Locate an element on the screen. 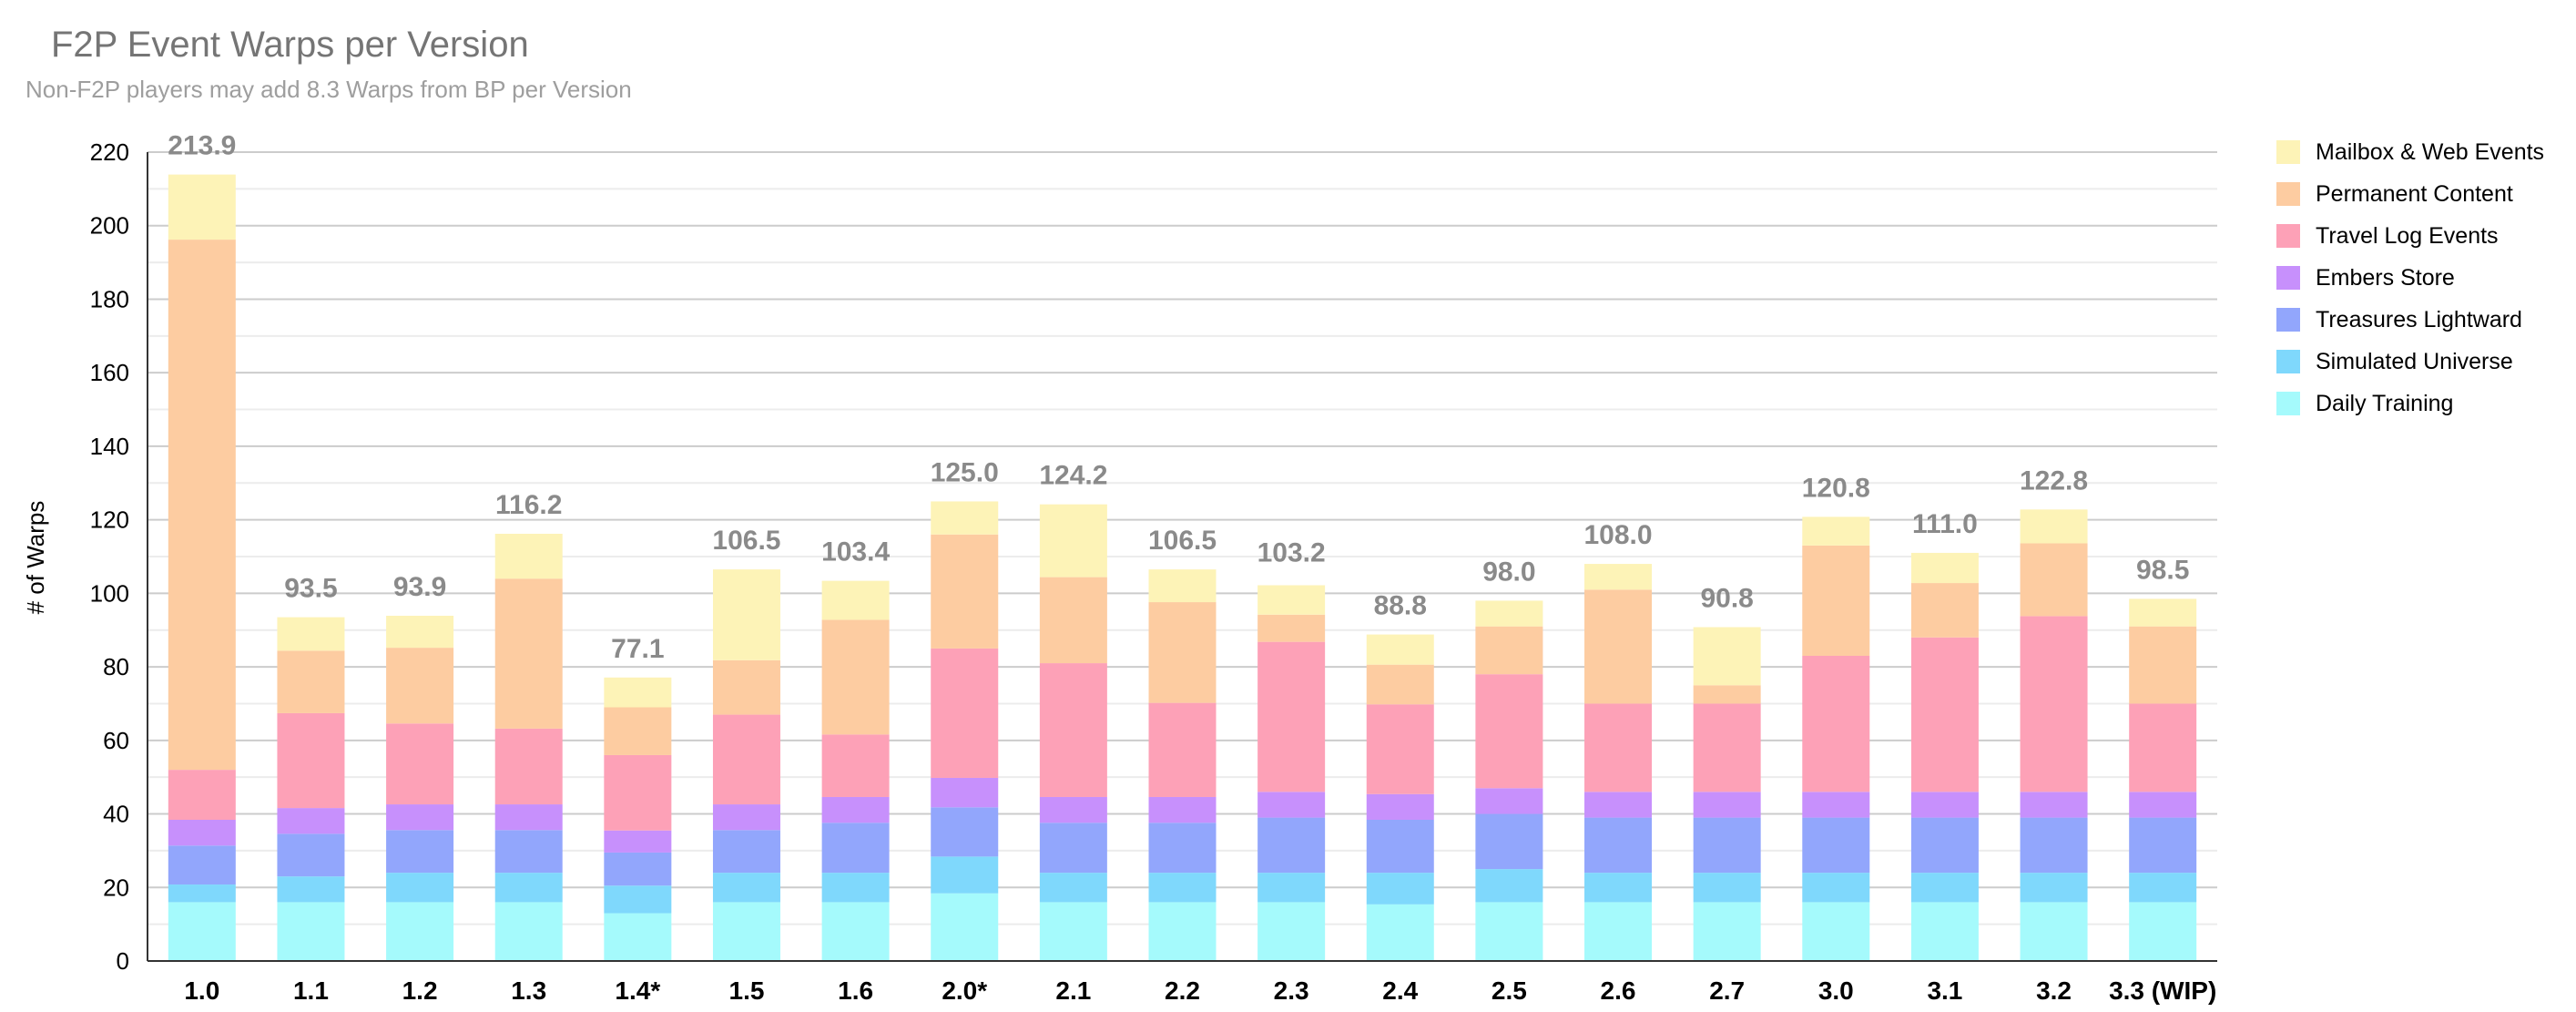 The width and height of the screenshot is (2576, 1012). y-tick-label: 100 is located at coordinates (109, 593).